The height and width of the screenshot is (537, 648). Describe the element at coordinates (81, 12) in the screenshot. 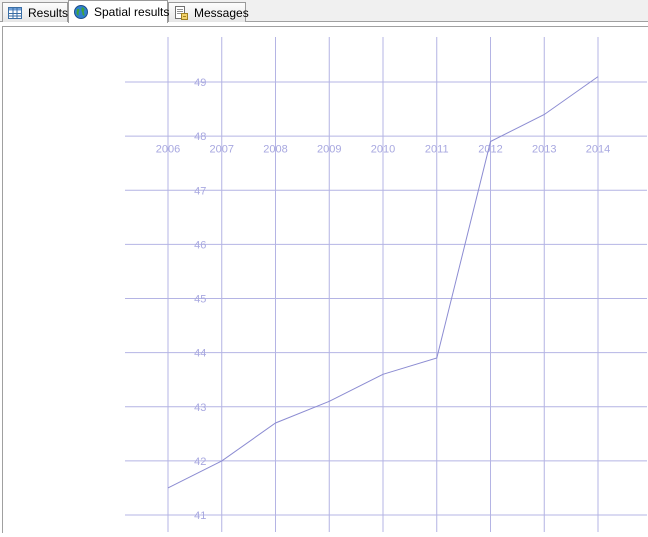

I see `globe-icon` at that location.